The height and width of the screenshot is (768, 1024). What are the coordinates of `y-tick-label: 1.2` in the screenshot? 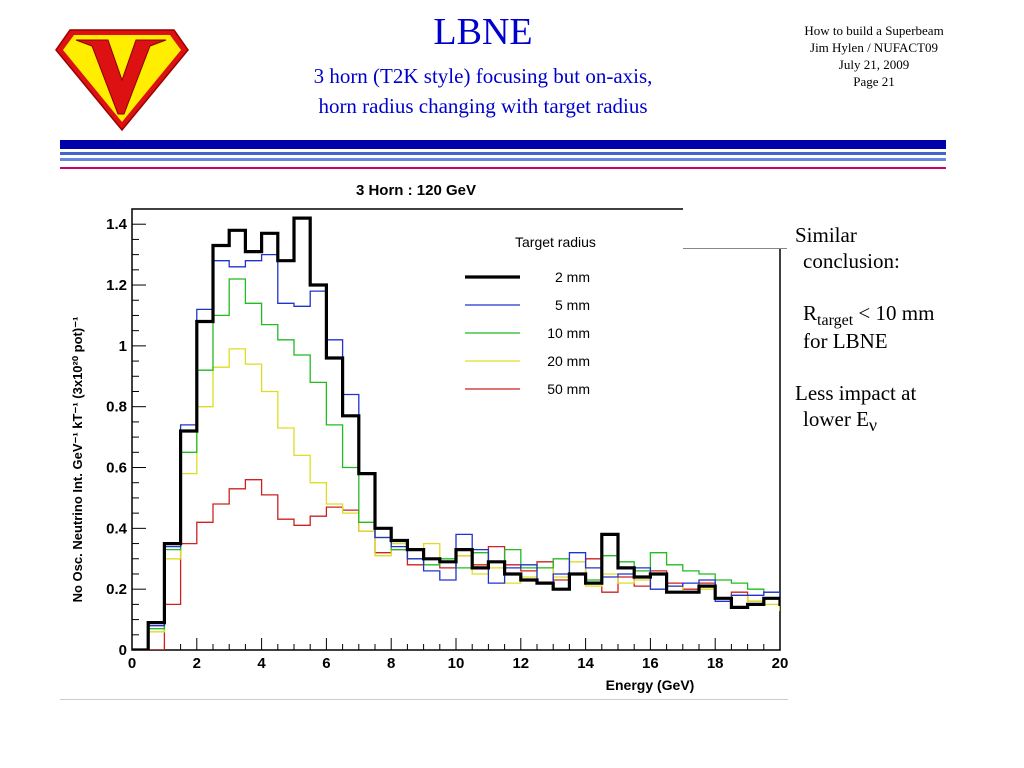 It's located at (116, 285).